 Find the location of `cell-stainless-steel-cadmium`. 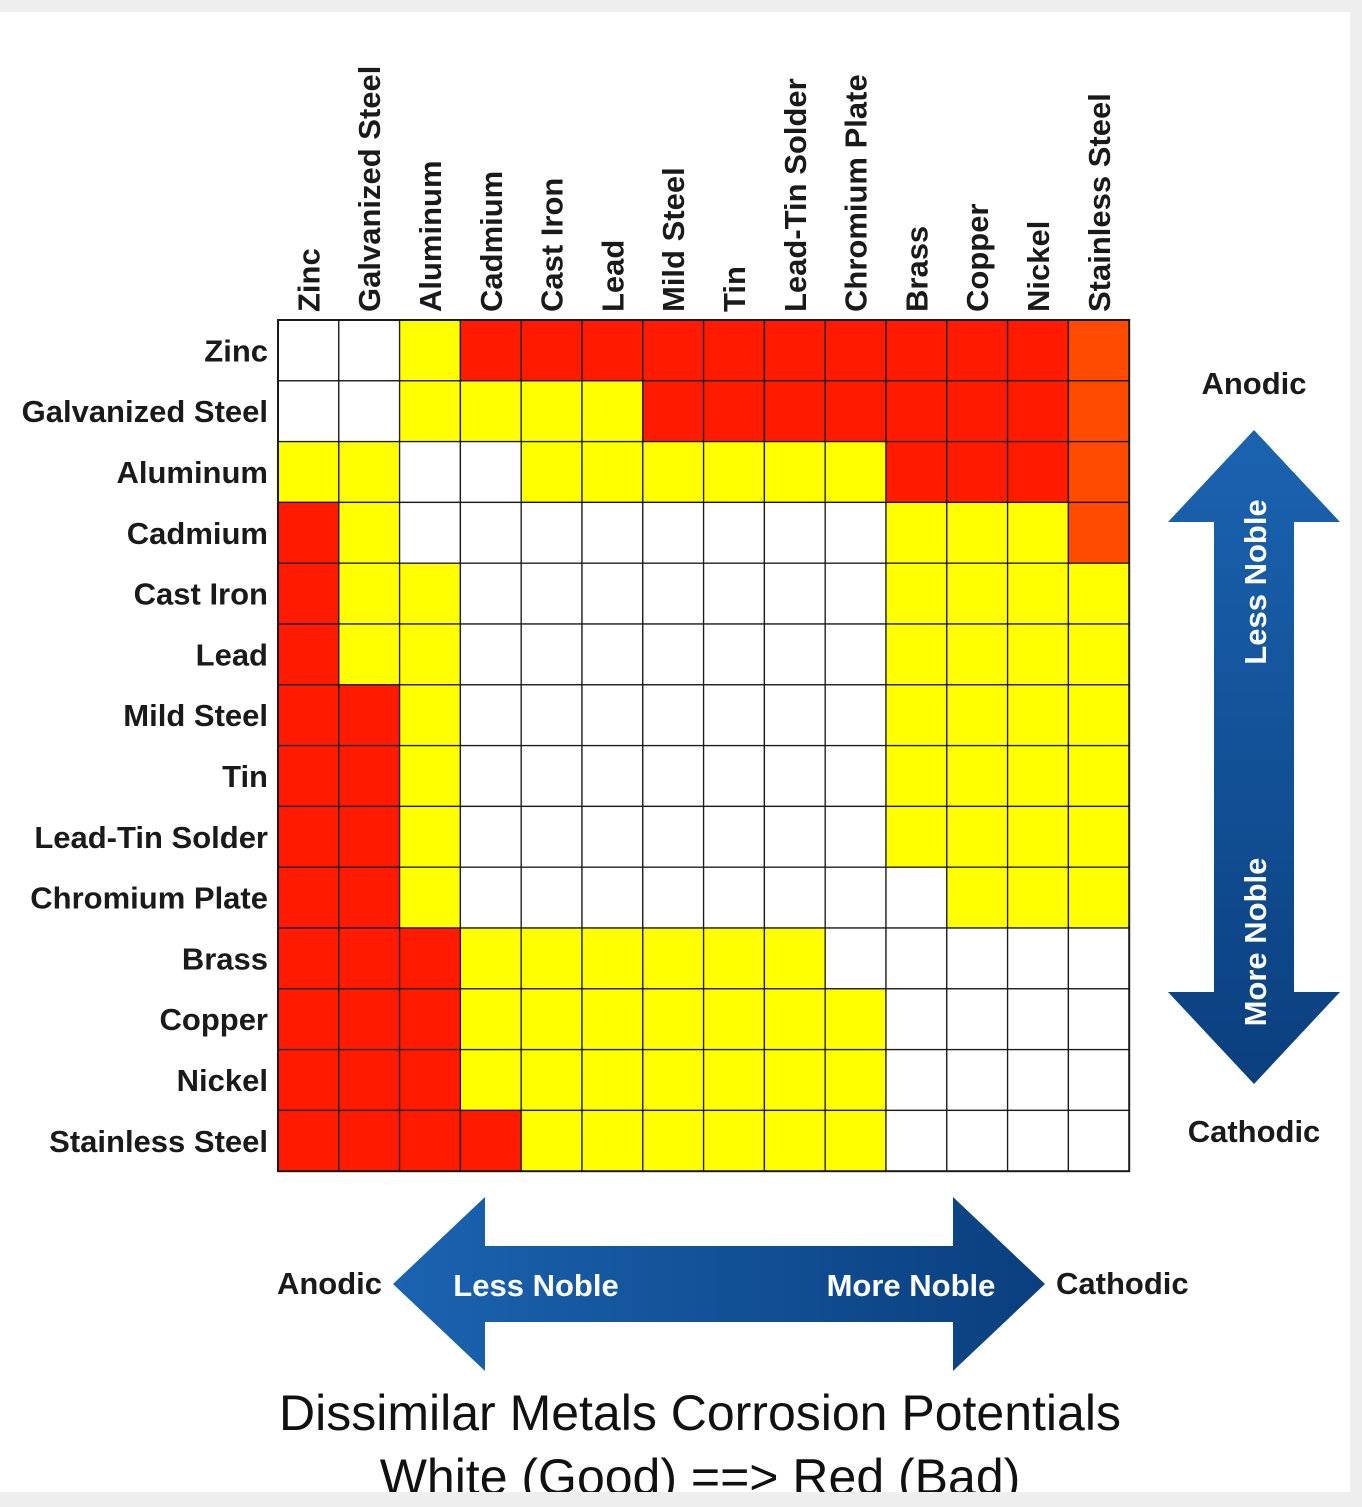

cell-stainless-steel-cadmium is located at coordinates (490, 1140).